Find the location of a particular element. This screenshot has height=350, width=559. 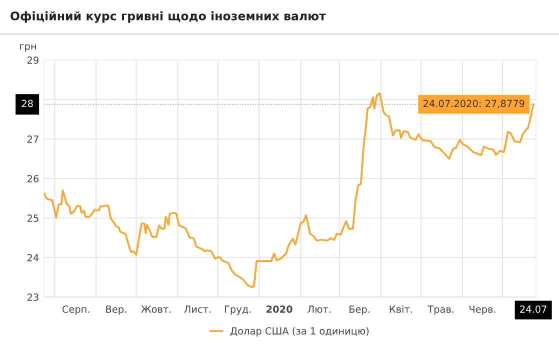

y-tick-label: 29 is located at coordinates (32, 60).